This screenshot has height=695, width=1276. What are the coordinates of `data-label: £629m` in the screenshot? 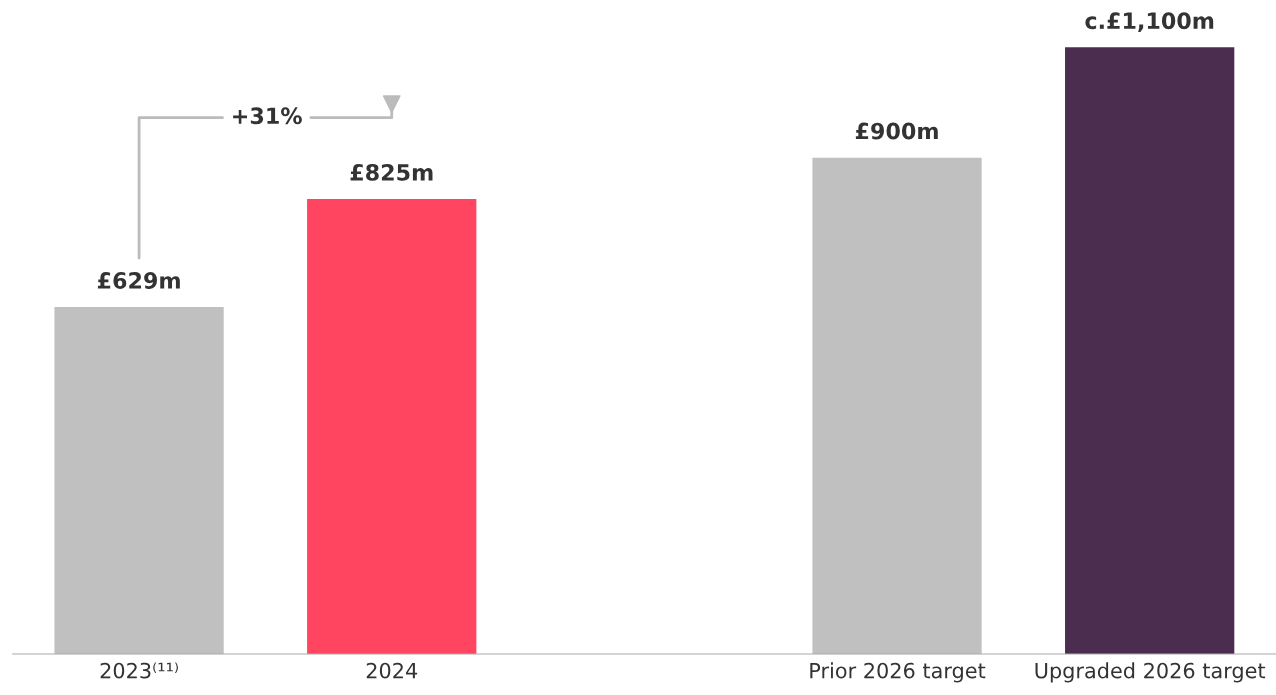 It's located at (138, 280).